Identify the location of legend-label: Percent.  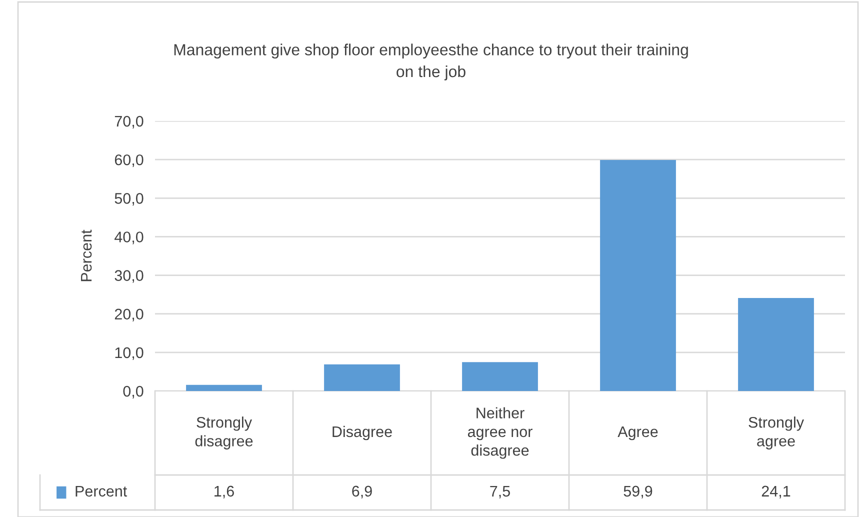
(102, 491).